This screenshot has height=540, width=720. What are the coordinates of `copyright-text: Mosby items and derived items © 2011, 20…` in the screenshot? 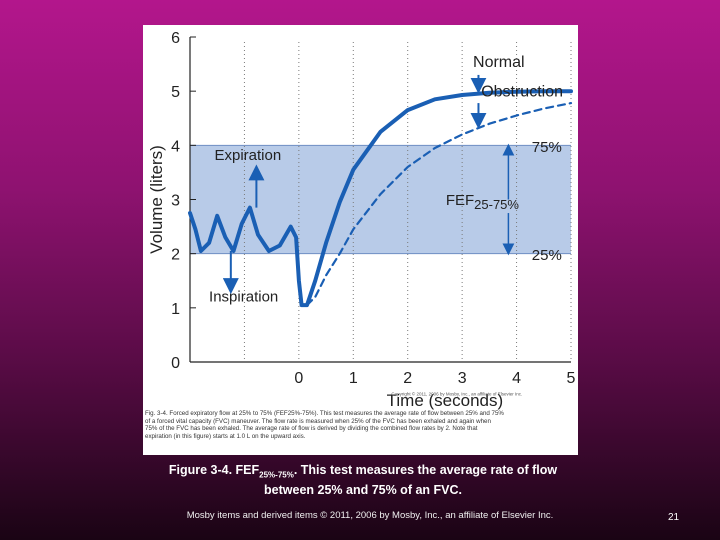 It's located at (370, 515).